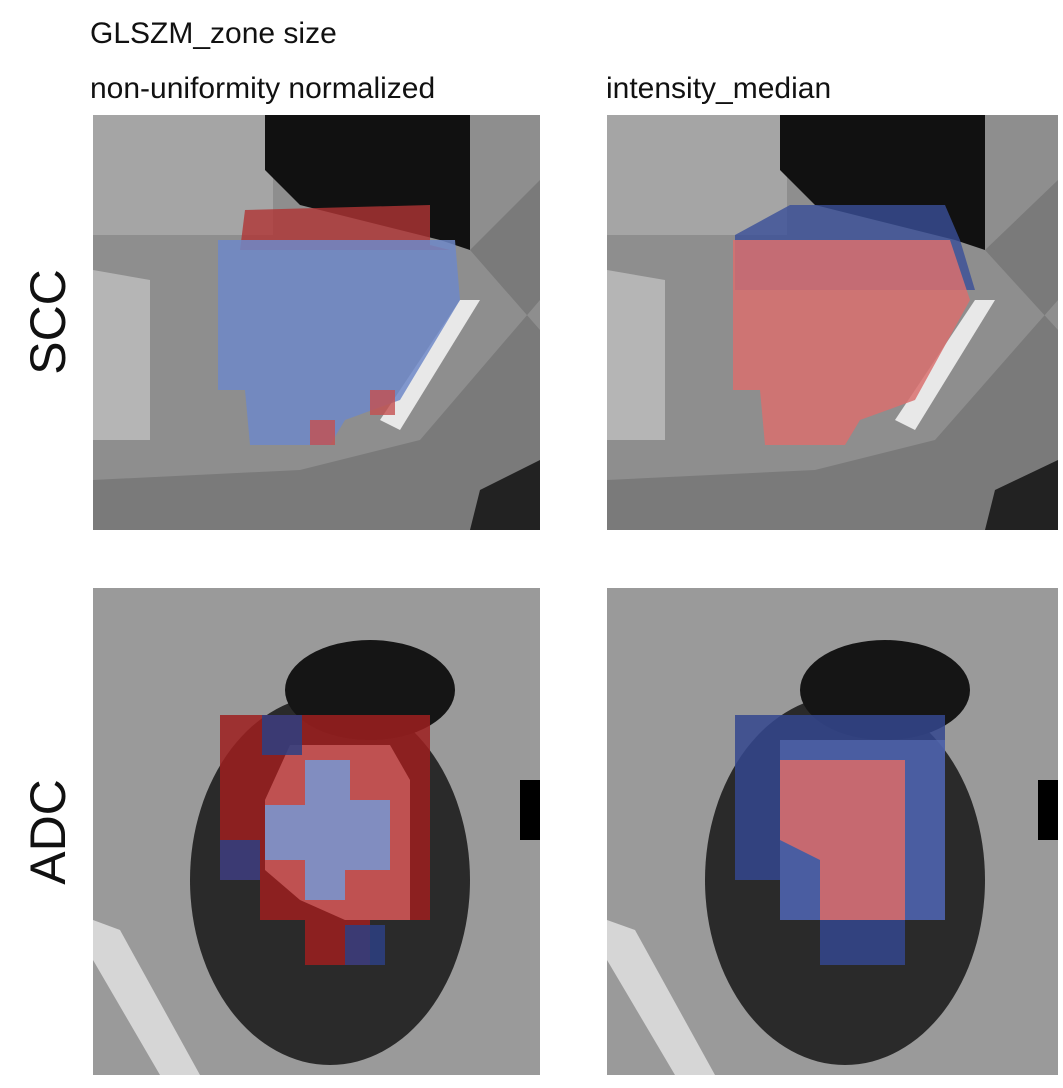 The image size is (1063, 1088). Describe the element at coordinates (48, 832) in the screenshot. I see `row-label: ADC` at that location.